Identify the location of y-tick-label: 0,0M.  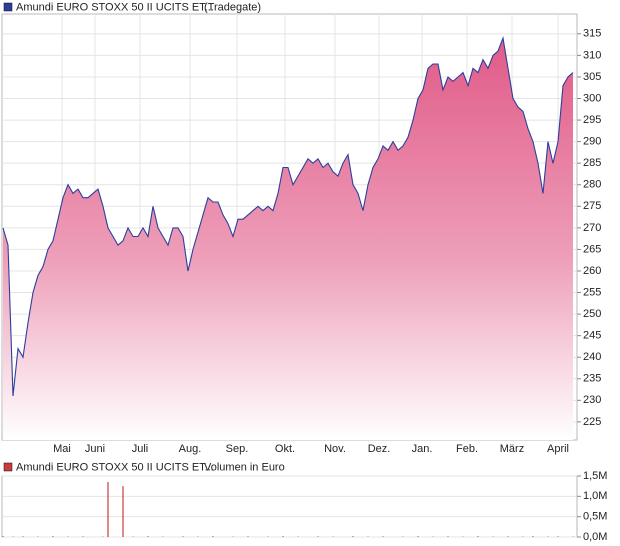
(595, 537).